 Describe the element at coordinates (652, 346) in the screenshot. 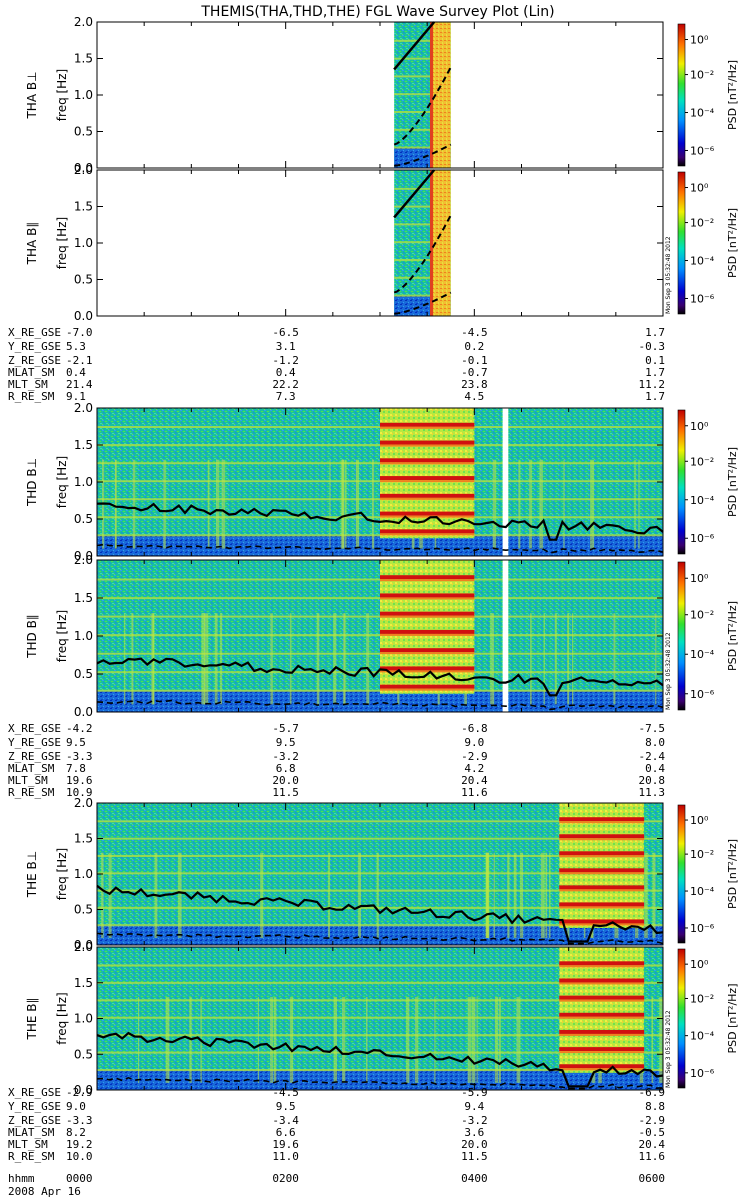

I see `ephemeris-value: -0.3` at that location.